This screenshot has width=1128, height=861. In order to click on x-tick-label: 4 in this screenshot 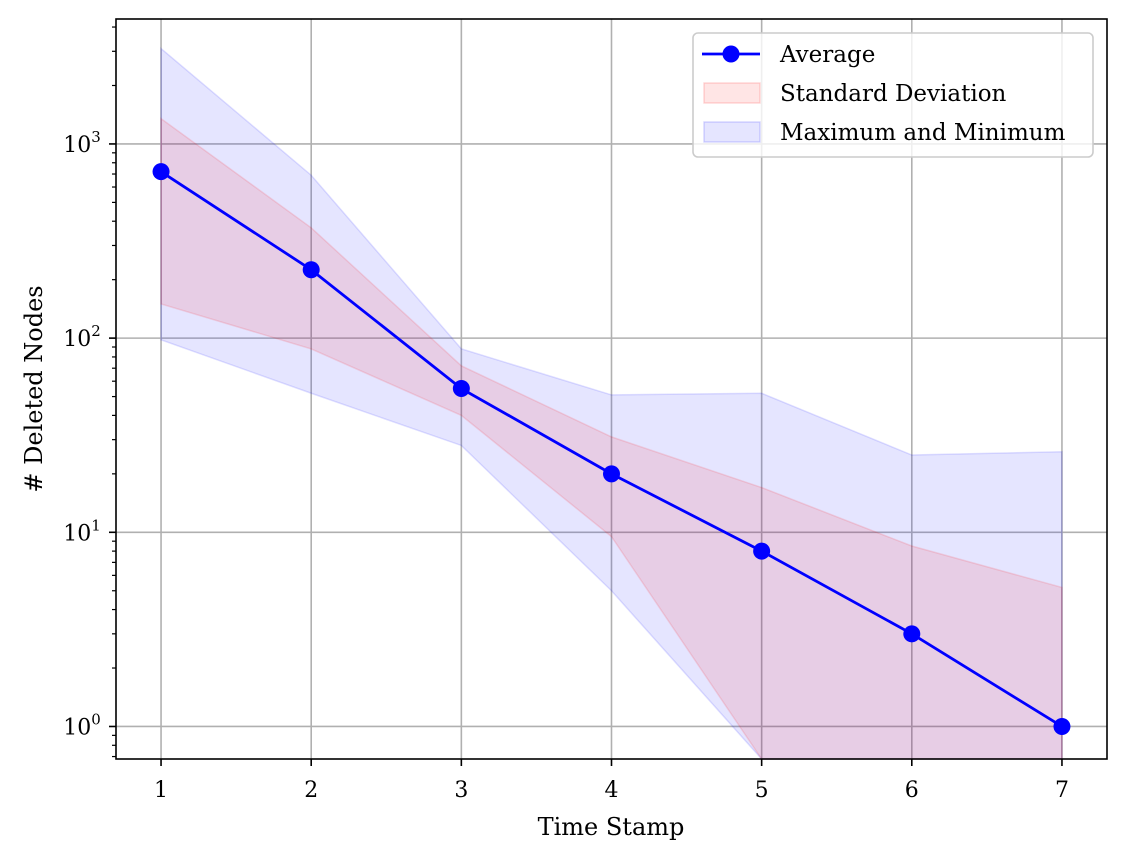, I will do `click(612, 790)`.